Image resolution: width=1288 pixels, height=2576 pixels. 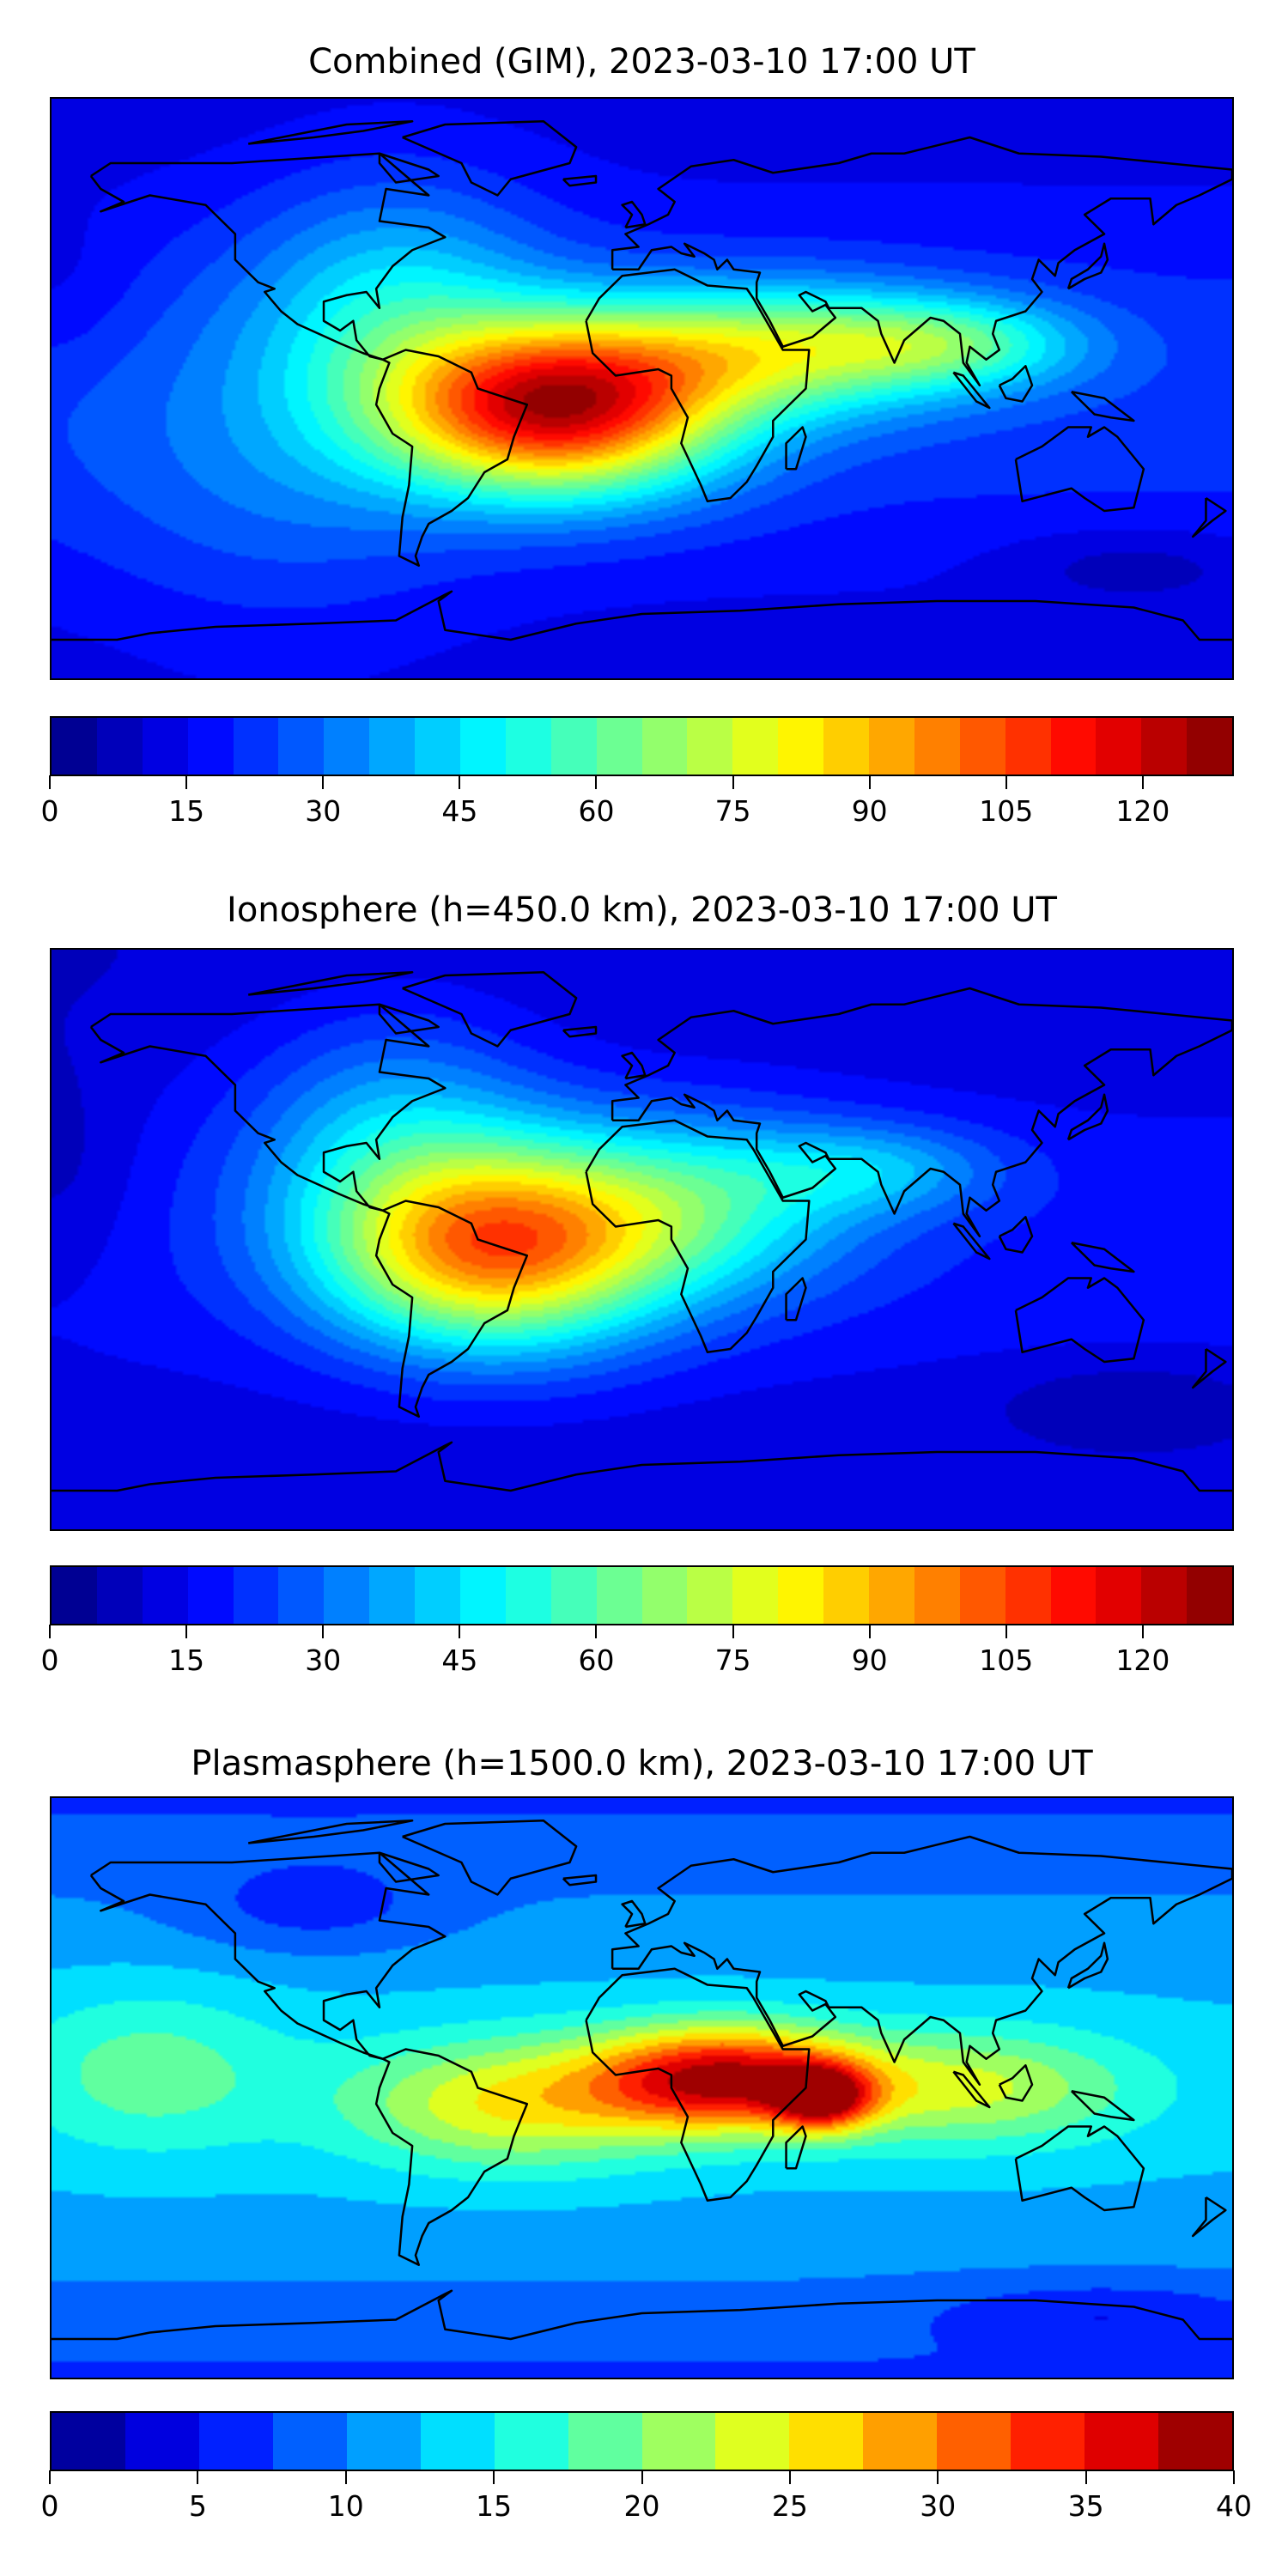 What do you see at coordinates (323, 1660) in the screenshot?
I see `colorbar-tick-label: 30` at bounding box center [323, 1660].